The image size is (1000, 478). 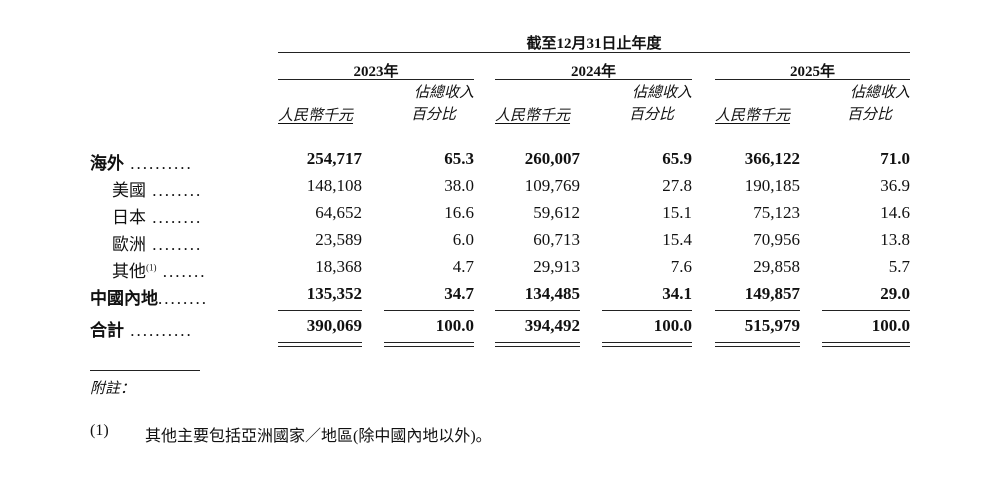 What do you see at coordinates (594, 44) in the screenshot?
I see `period-header: 截至12月31日止年度` at bounding box center [594, 44].